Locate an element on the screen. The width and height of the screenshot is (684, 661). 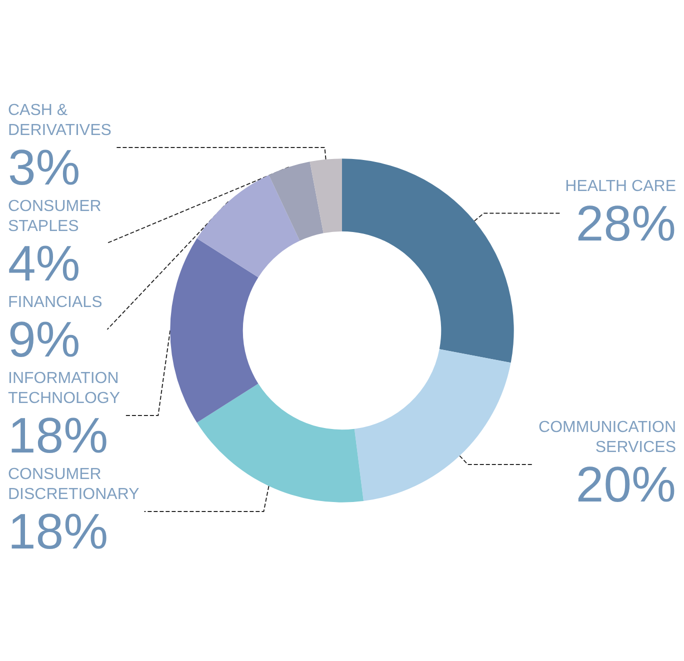
slice-label: FINANCIALS is located at coordinates (55, 302).